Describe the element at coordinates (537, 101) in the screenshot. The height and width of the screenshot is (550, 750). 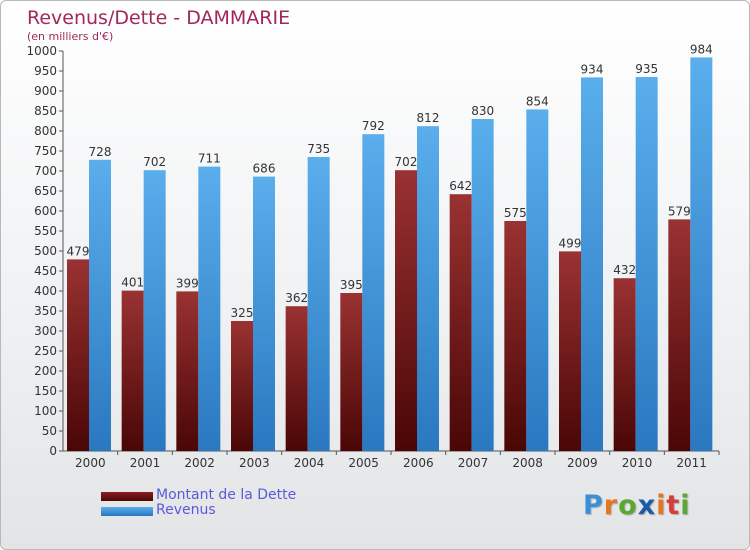
I see `data-label-revenus: 854` at that location.